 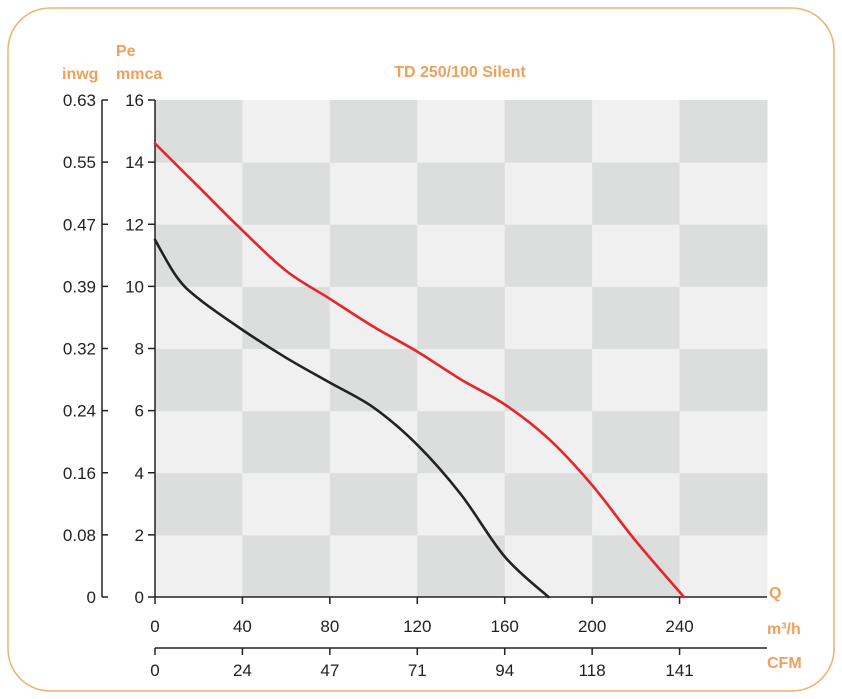 I want to click on x-tick-label: 0, so click(x=154, y=626).